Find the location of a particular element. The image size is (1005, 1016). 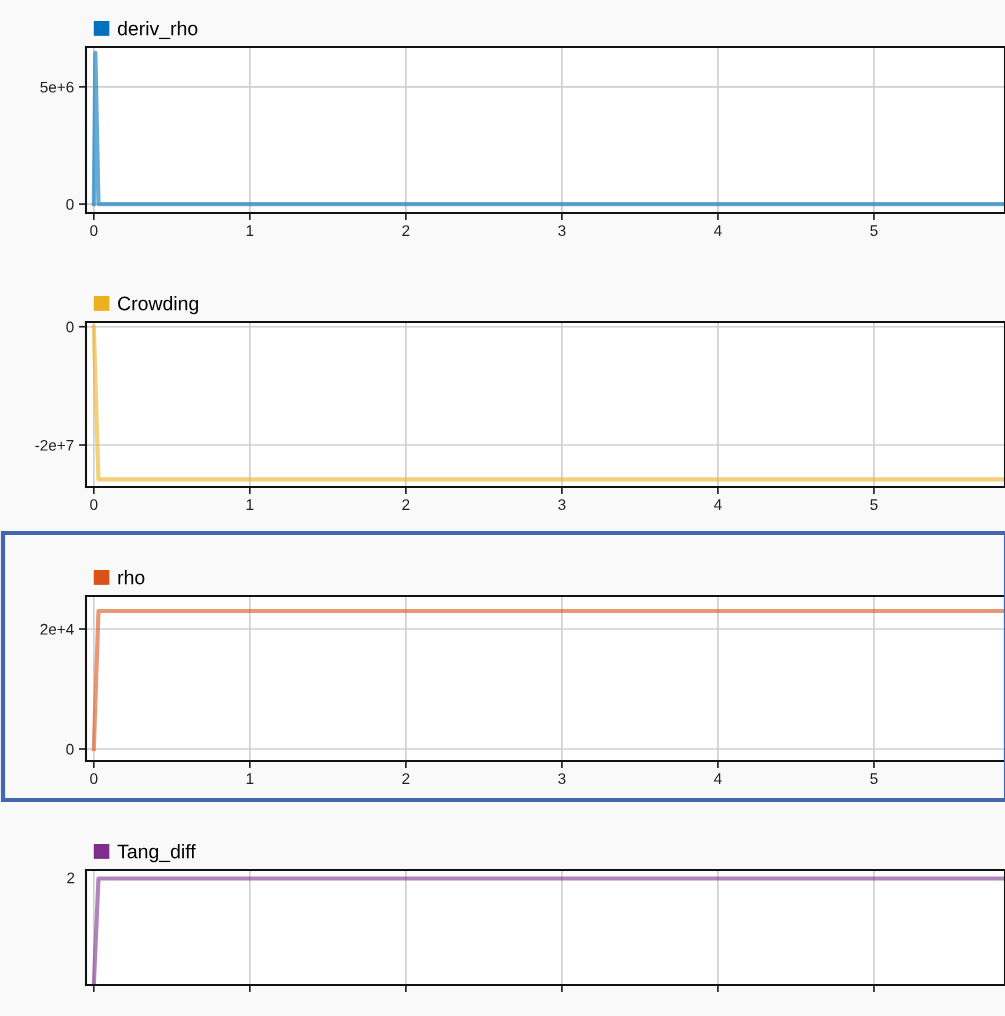

legend-label: rho is located at coordinates (131, 577).